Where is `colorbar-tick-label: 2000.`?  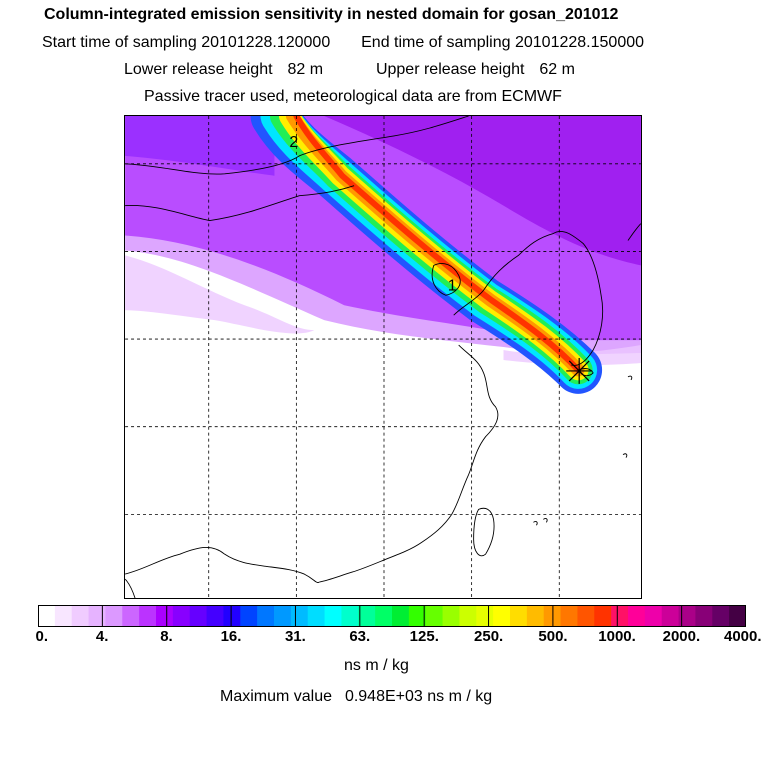 colorbar-tick-label: 2000. is located at coordinates (681, 636).